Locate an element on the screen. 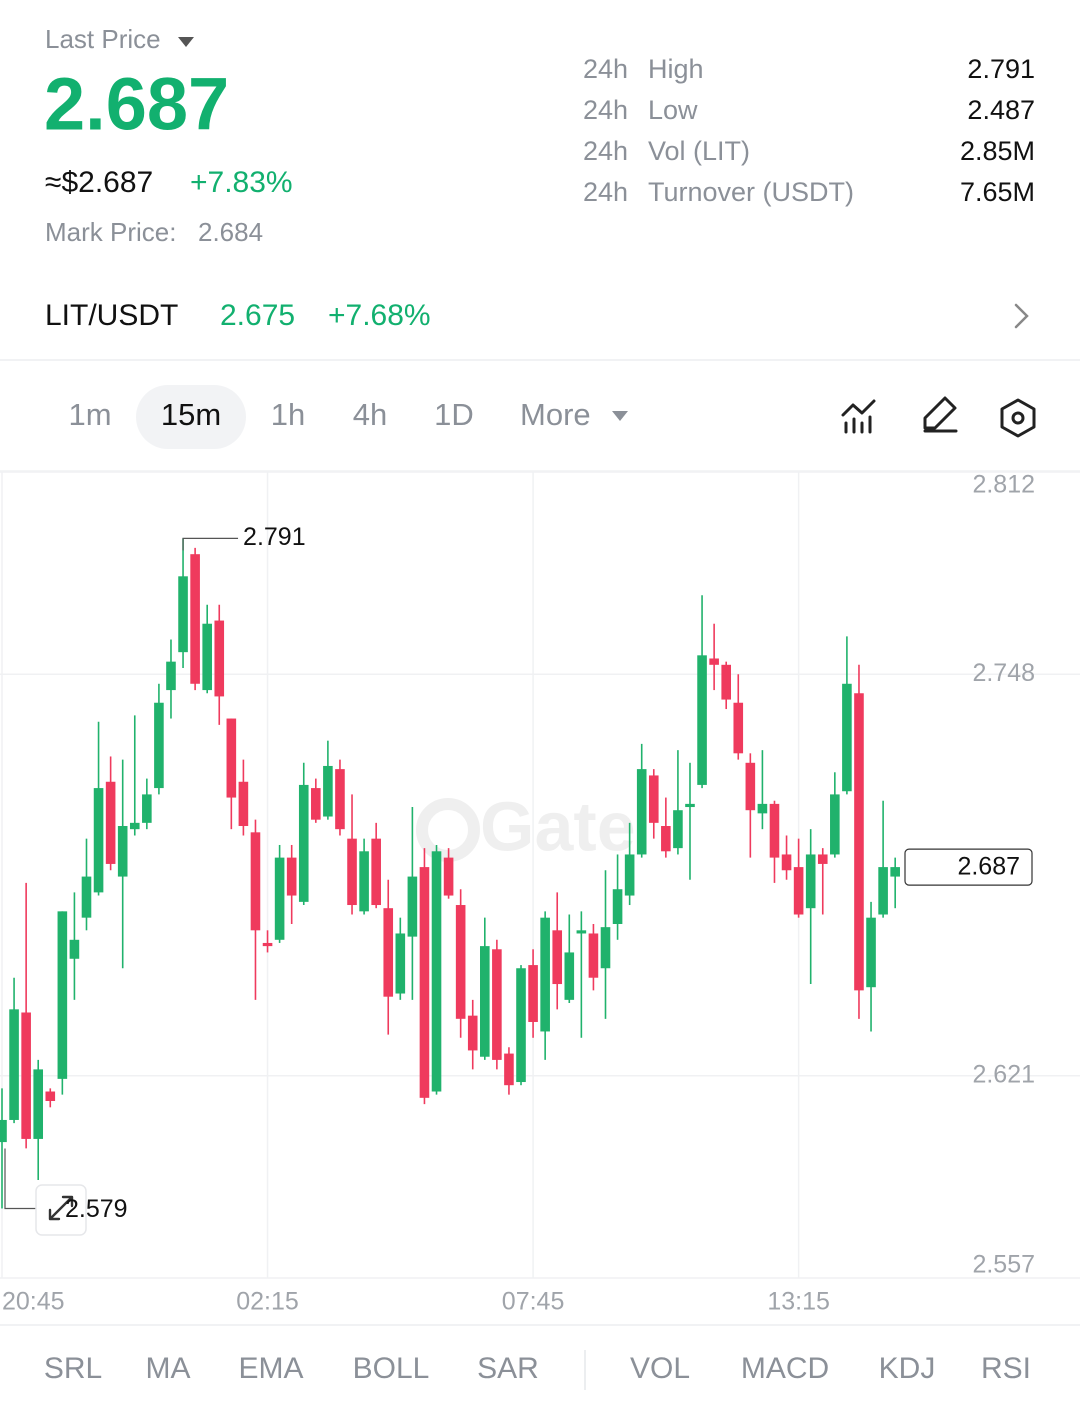 The width and height of the screenshot is (1080, 1401). indicator-tab: MA is located at coordinates (168, 1368).